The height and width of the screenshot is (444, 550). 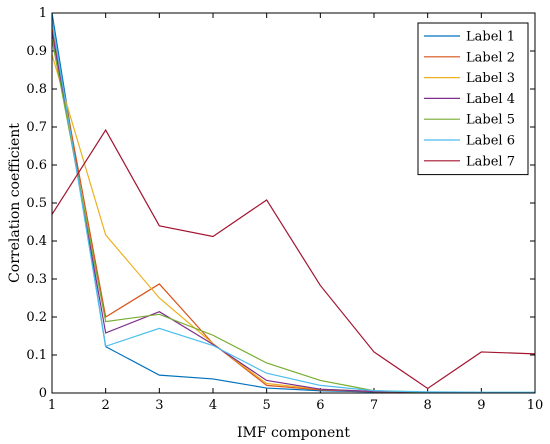 What do you see at coordinates (36, 317) in the screenshot?
I see `y-tick-label: 0.2` at bounding box center [36, 317].